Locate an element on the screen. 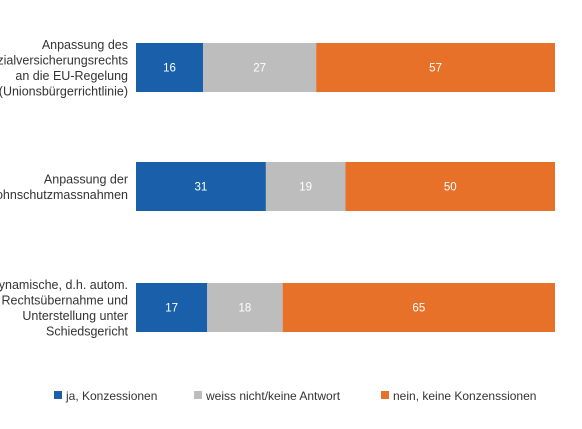 This screenshot has height=429, width=582. category-label-line: (Unionsbürgerrichtlinie) is located at coordinates (64, 91).